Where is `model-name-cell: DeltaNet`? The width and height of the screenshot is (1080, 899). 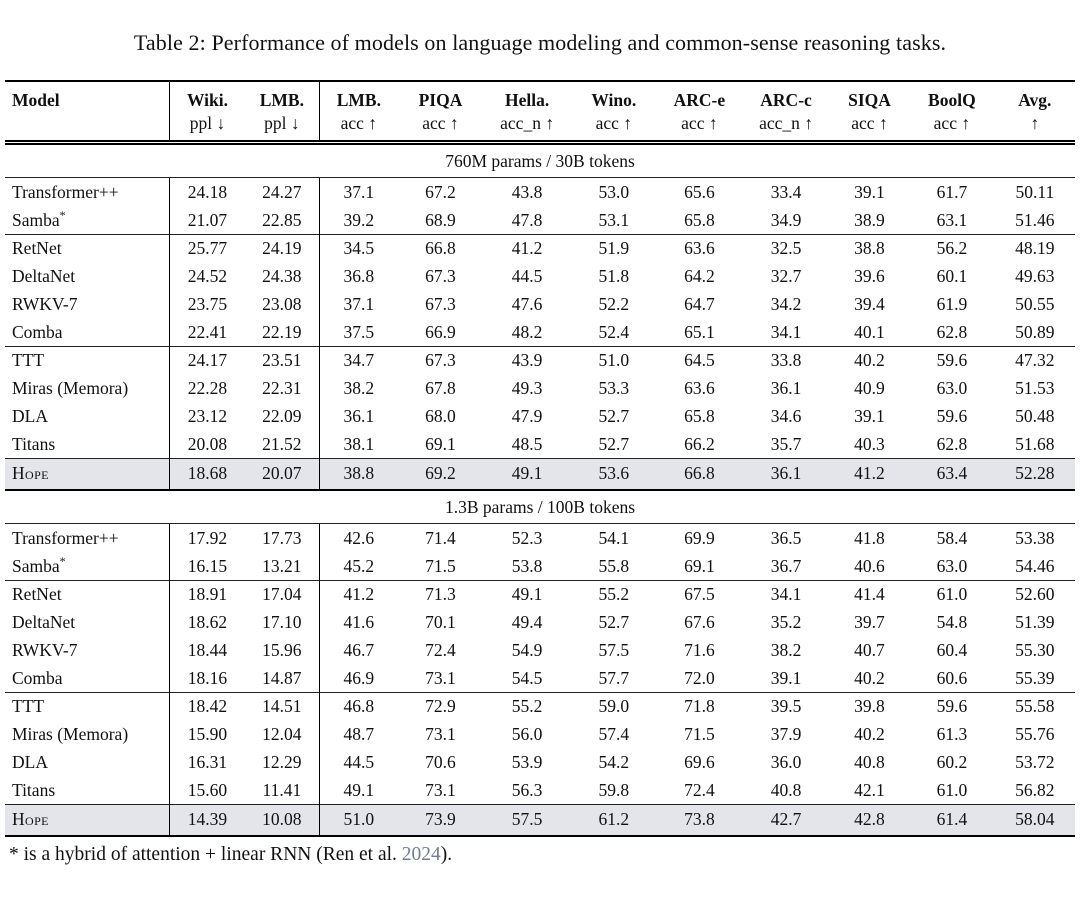 model-name-cell: DeltaNet is located at coordinates (88, 622).